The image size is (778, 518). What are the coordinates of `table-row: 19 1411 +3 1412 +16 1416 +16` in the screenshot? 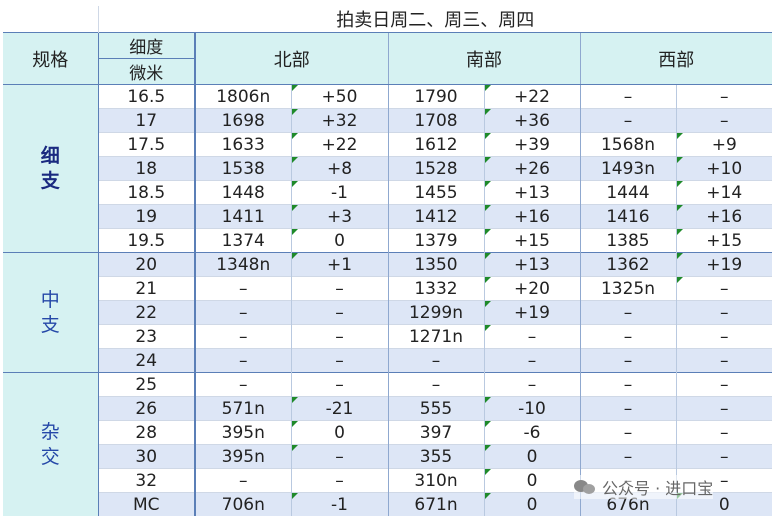 It's located at (387, 216).